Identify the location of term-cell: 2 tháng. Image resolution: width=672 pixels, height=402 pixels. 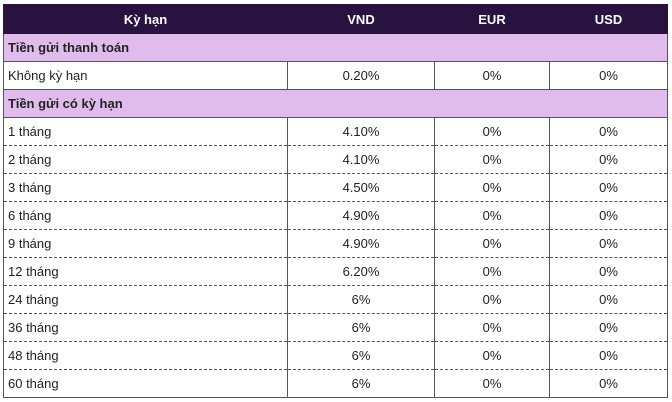
(145, 159).